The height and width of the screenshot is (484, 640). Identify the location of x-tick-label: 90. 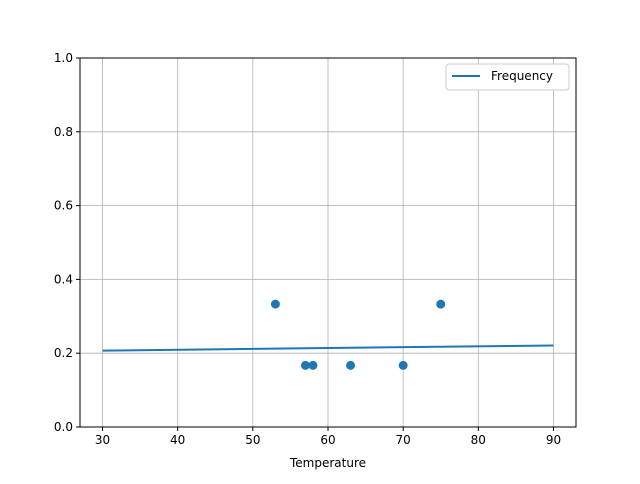
(553, 440).